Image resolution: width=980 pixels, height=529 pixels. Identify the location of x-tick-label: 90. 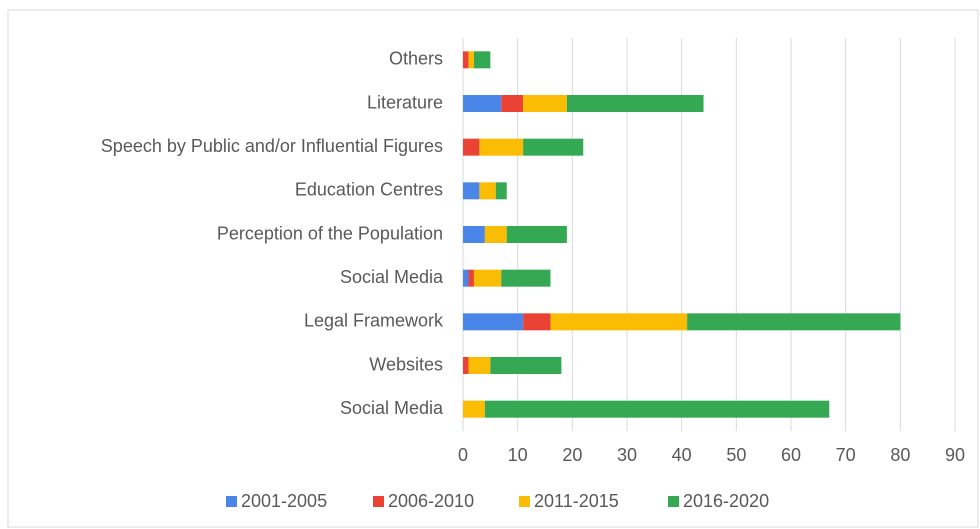
(955, 455).